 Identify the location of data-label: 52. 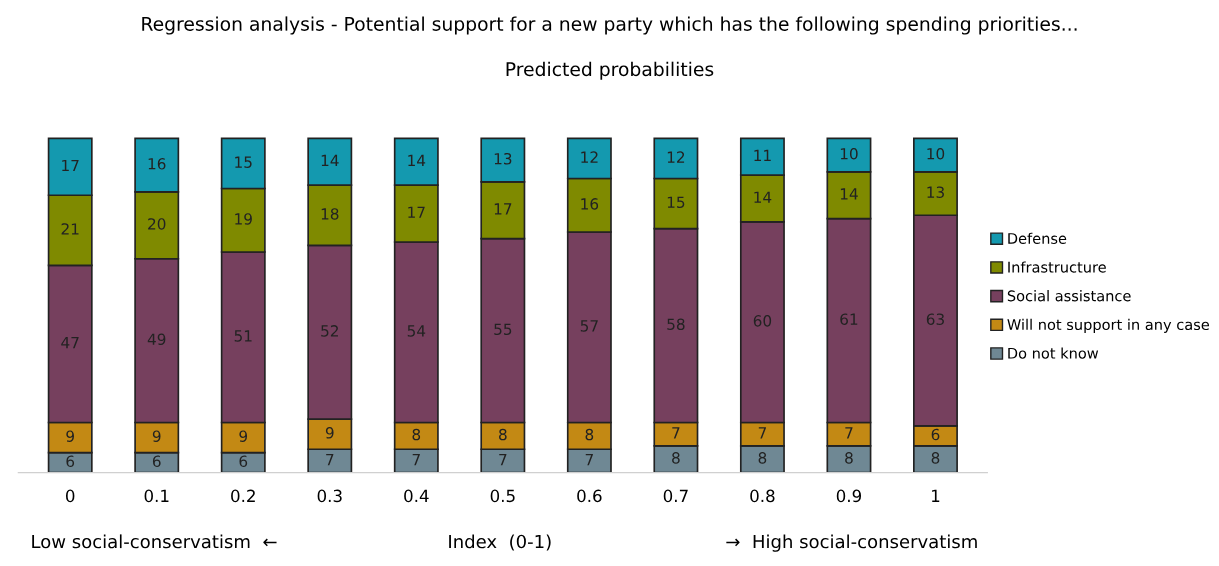
(329, 331).